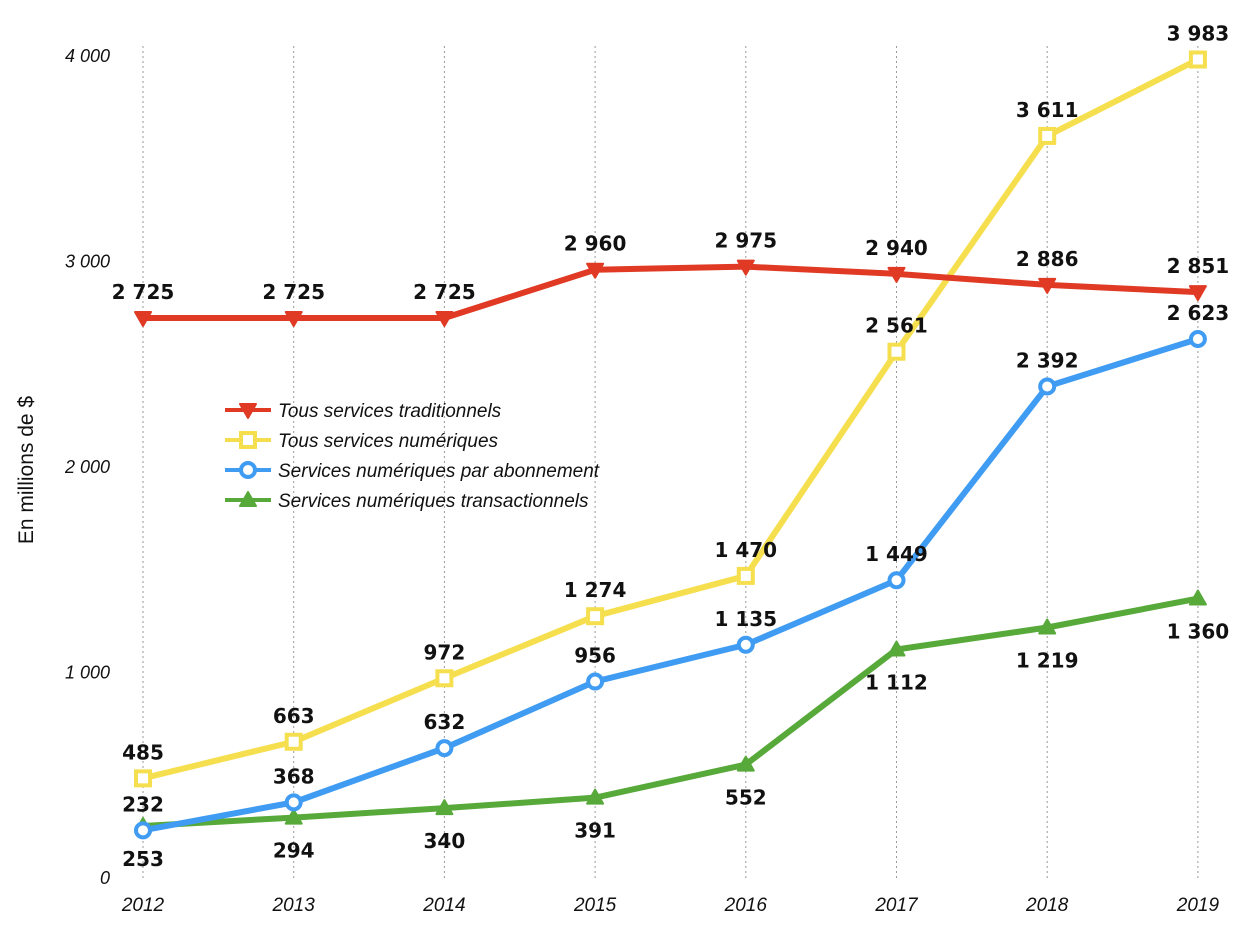  Describe the element at coordinates (439, 471) in the screenshot. I see `legend-label: Services numériques par abonnement` at that location.